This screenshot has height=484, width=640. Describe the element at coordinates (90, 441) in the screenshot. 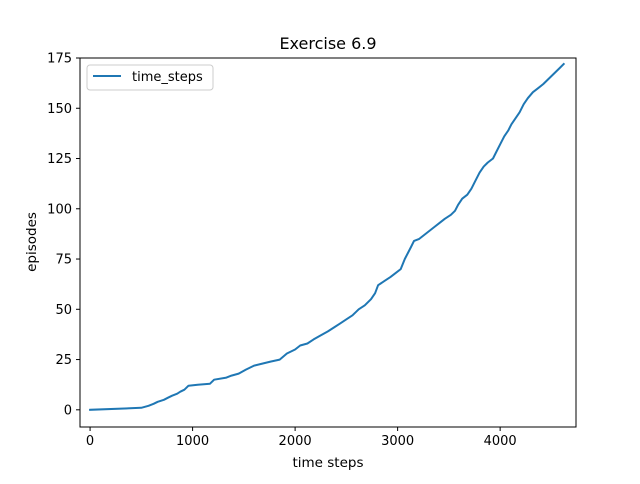

I see `x-tick-label: 0` at that location.